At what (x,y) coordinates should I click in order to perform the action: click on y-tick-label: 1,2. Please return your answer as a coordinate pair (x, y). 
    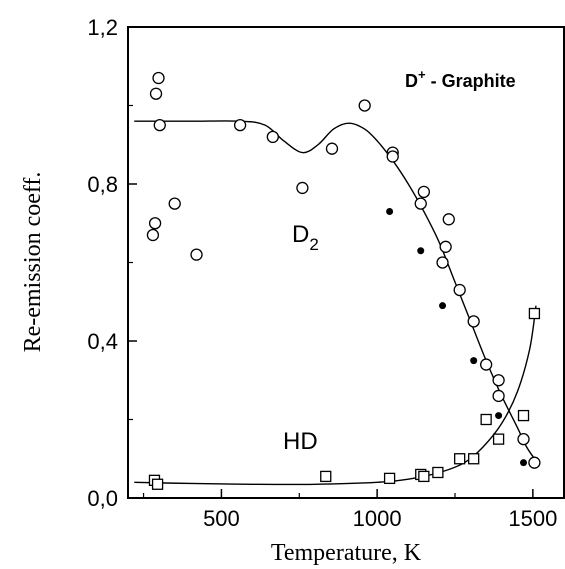
    Looking at the image, I should click on (102, 27).